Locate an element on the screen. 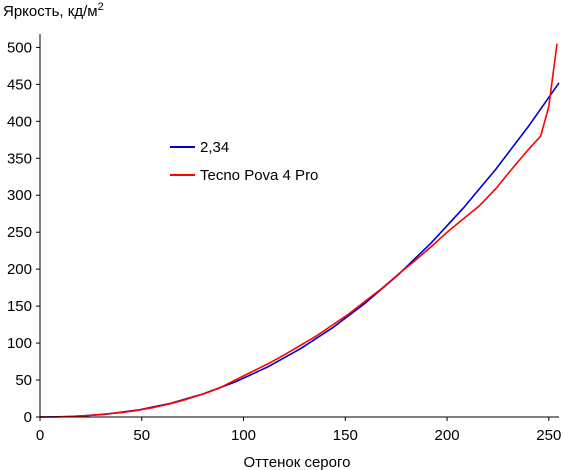 The width and height of the screenshot is (563, 470). y-axis-title: Яркость, кд/м2 is located at coordinates (53, 10).